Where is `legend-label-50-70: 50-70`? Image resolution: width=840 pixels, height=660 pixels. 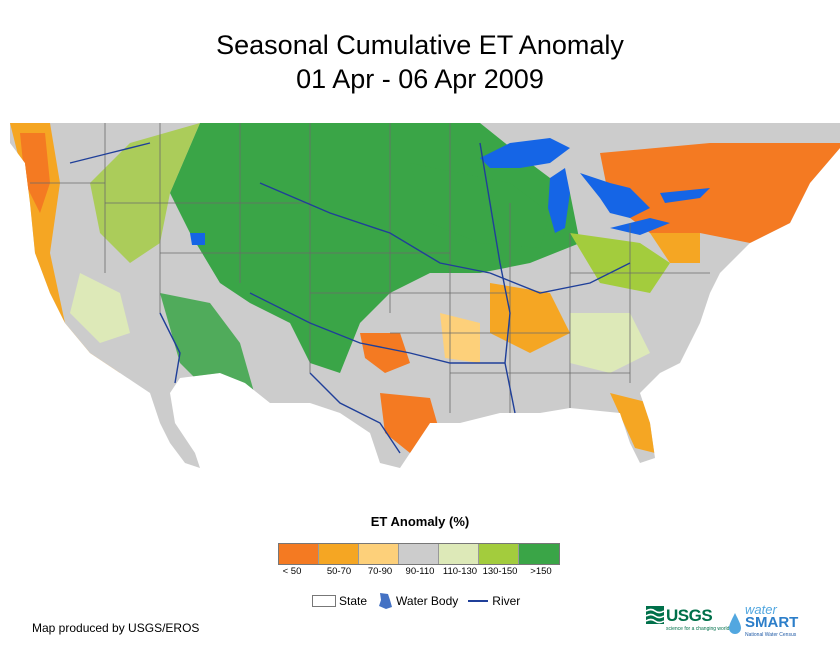 legend-label-50-70: 50-70 is located at coordinates (339, 571).